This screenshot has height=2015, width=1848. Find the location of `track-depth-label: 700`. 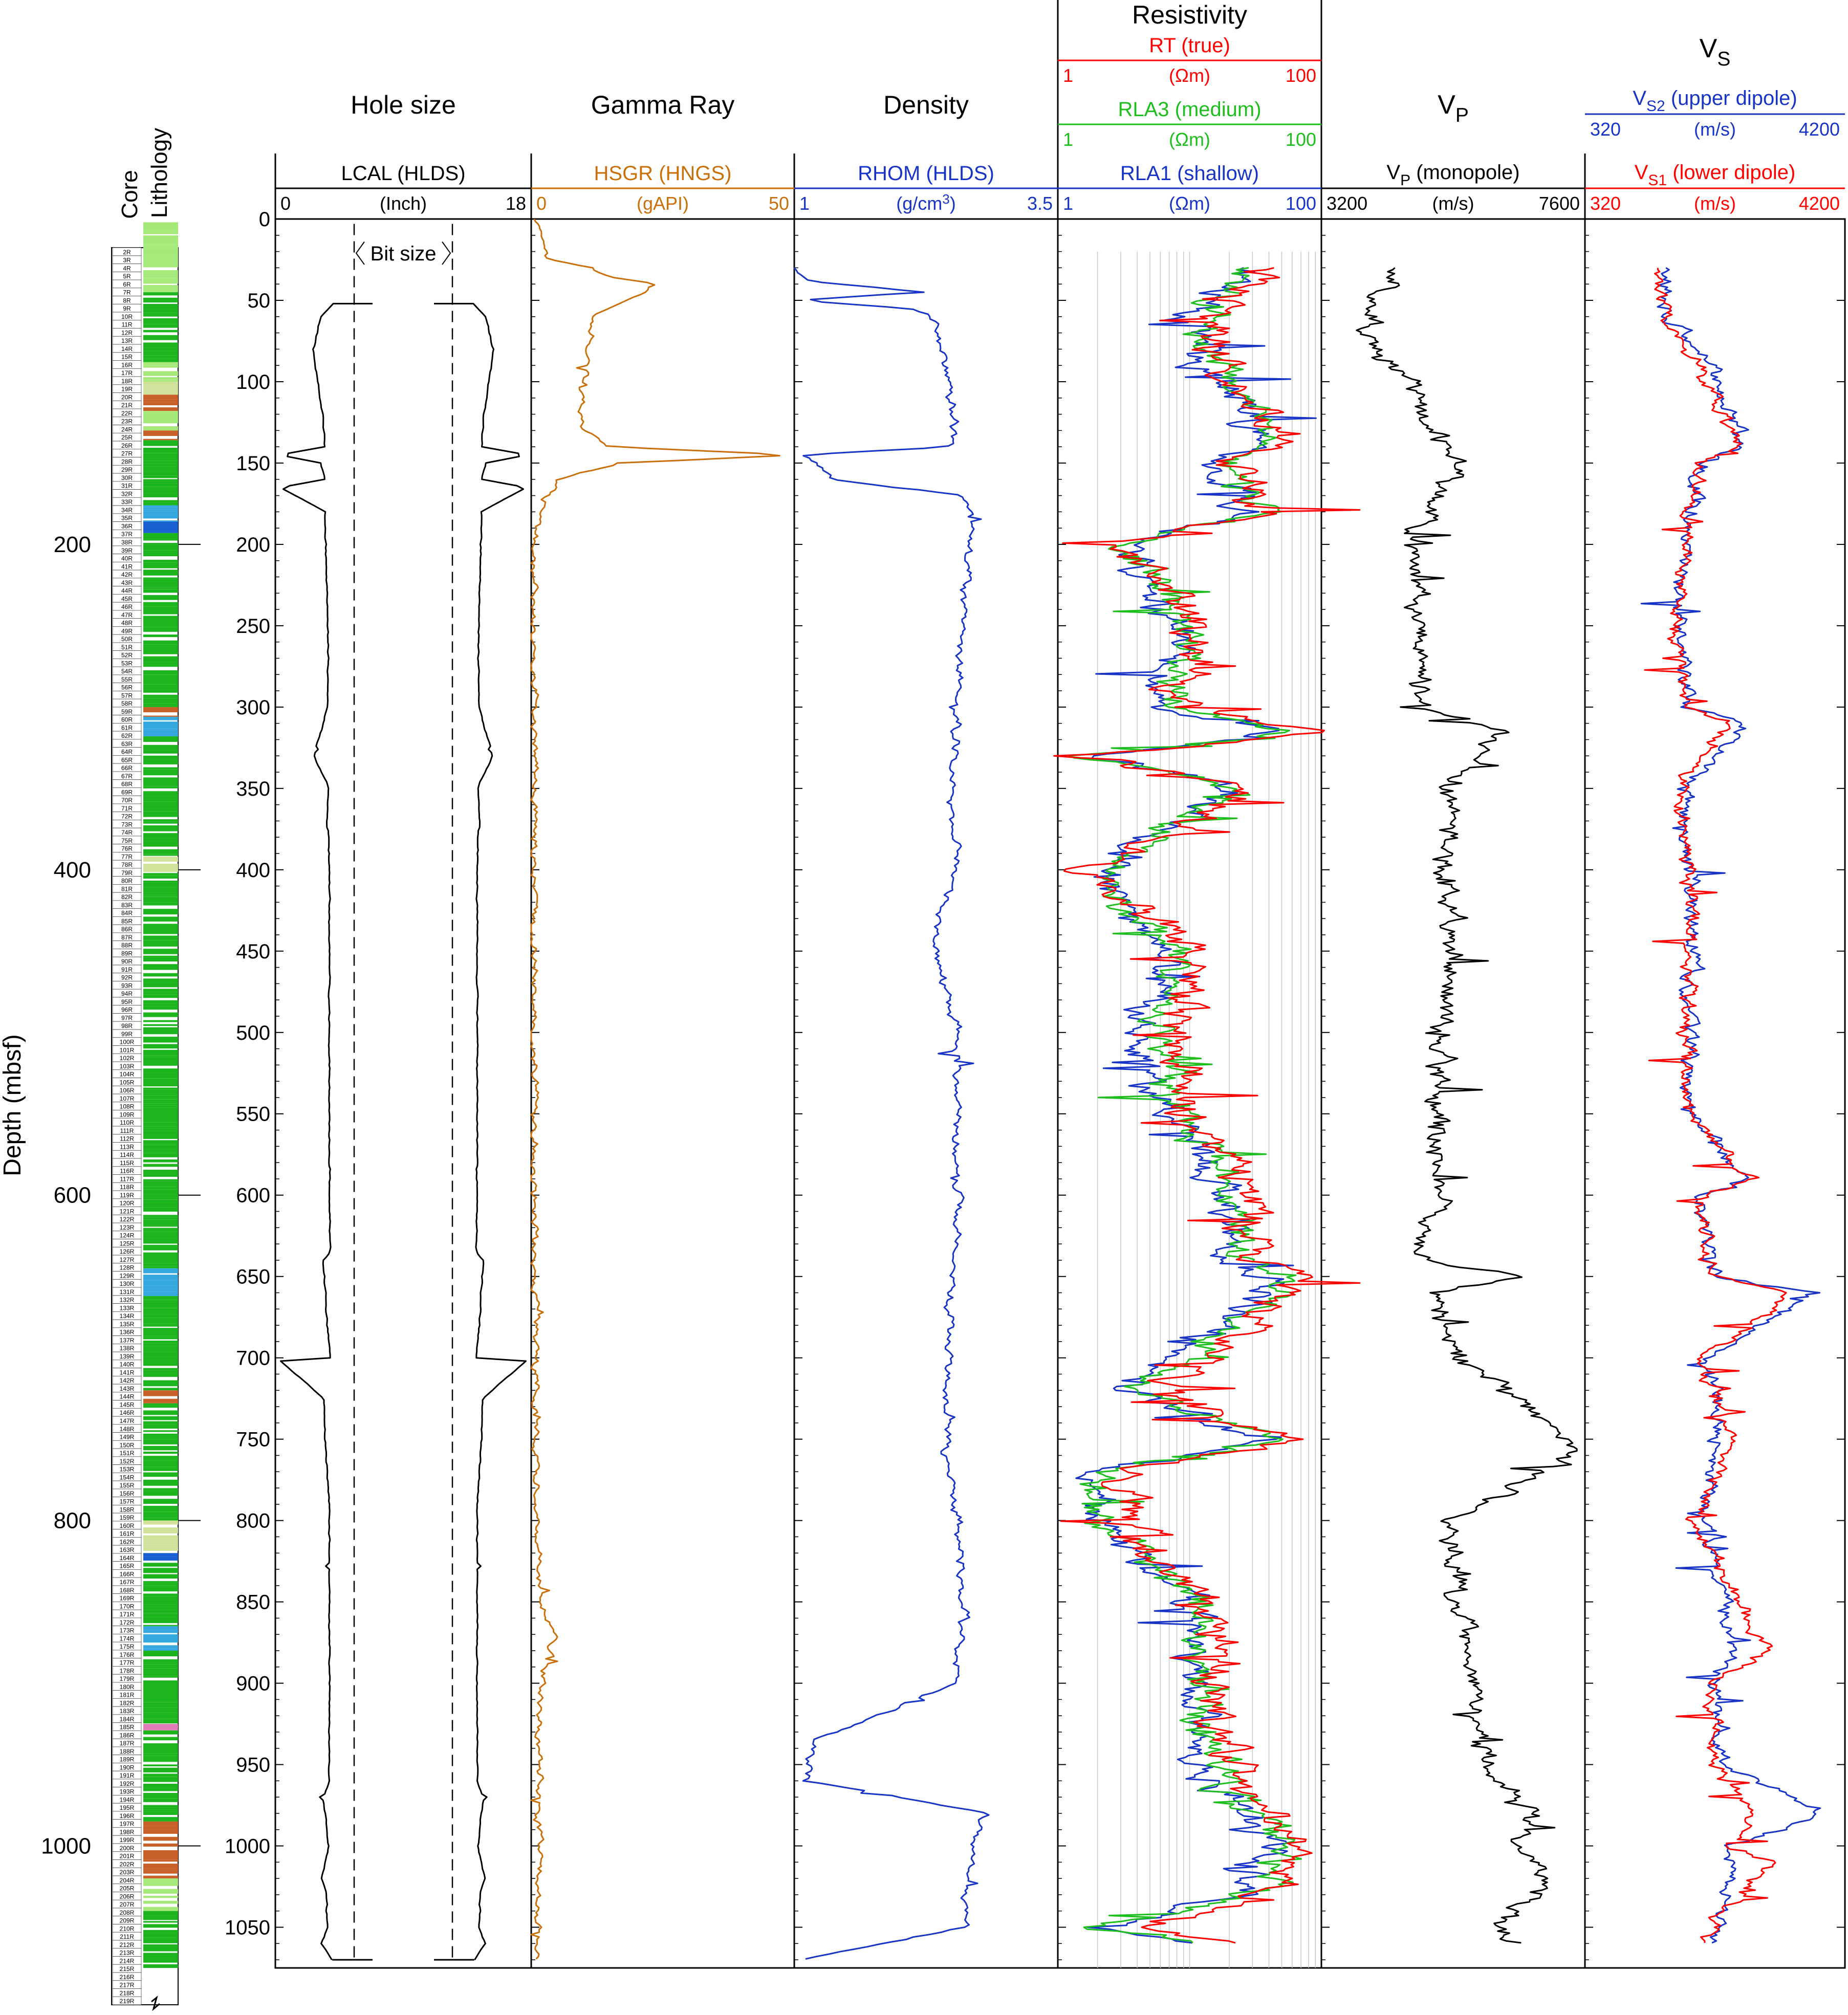

track-depth-label: 700 is located at coordinates (253, 1358).